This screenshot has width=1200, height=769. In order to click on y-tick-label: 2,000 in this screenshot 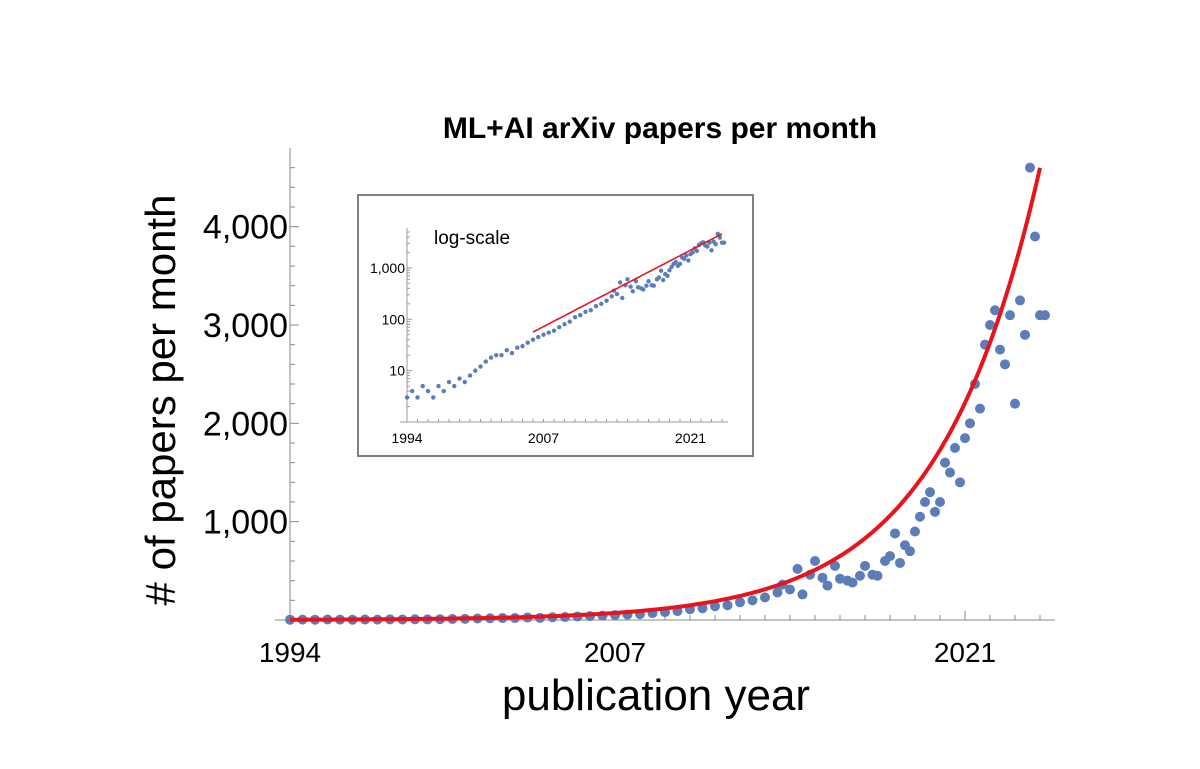, I will do `click(245, 424)`.